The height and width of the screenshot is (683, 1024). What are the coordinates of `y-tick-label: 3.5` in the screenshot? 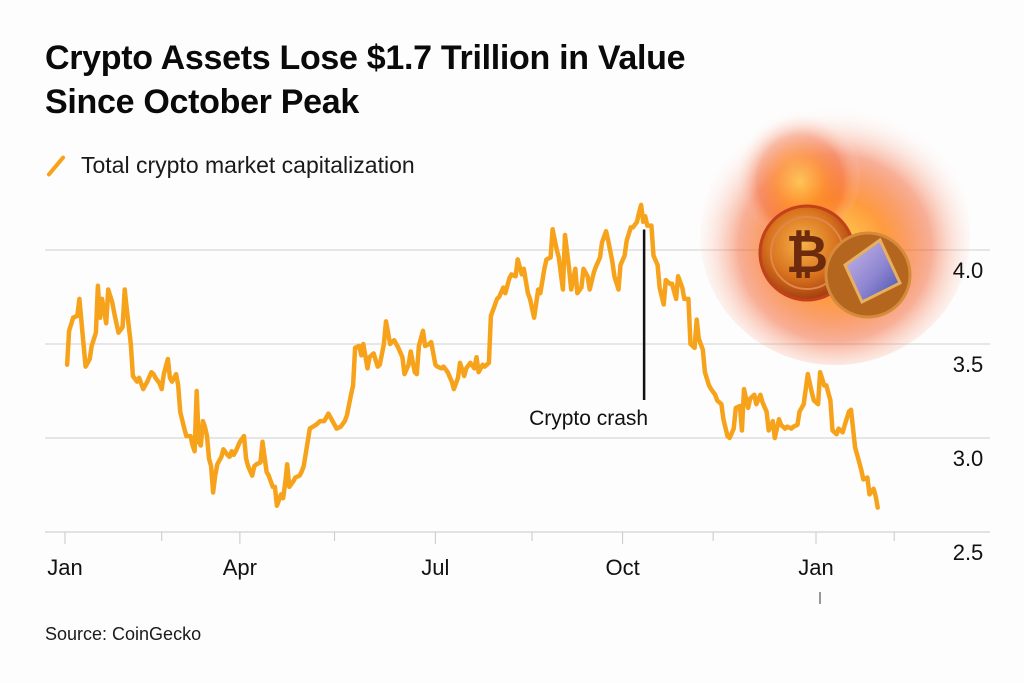 It's located at (968, 364).